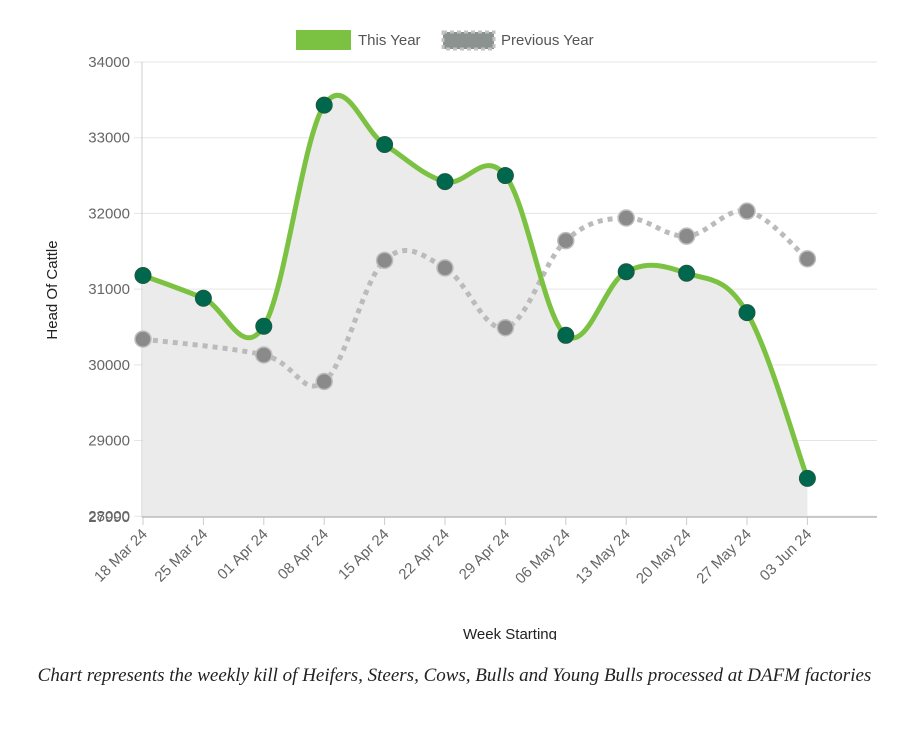 The width and height of the screenshot is (909, 747). Describe the element at coordinates (109, 441) in the screenshot. I see `y-tick-label: 29000` at that location.